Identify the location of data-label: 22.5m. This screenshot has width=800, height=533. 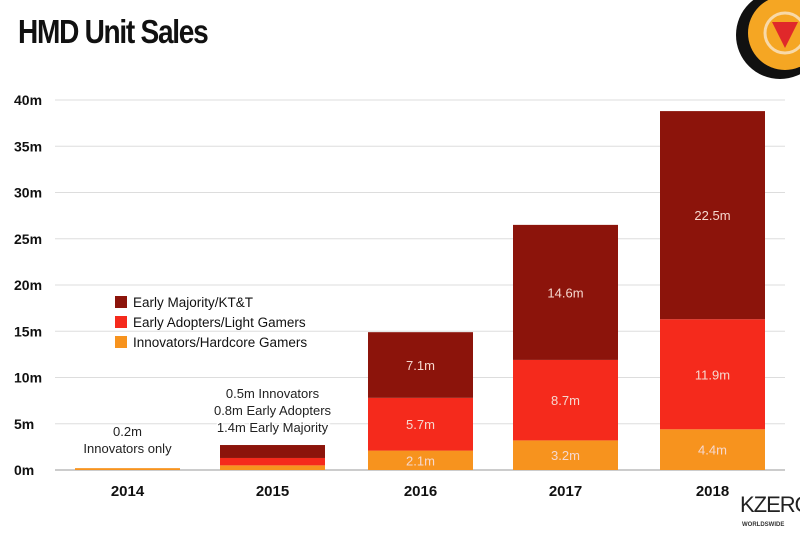
(712, 215).